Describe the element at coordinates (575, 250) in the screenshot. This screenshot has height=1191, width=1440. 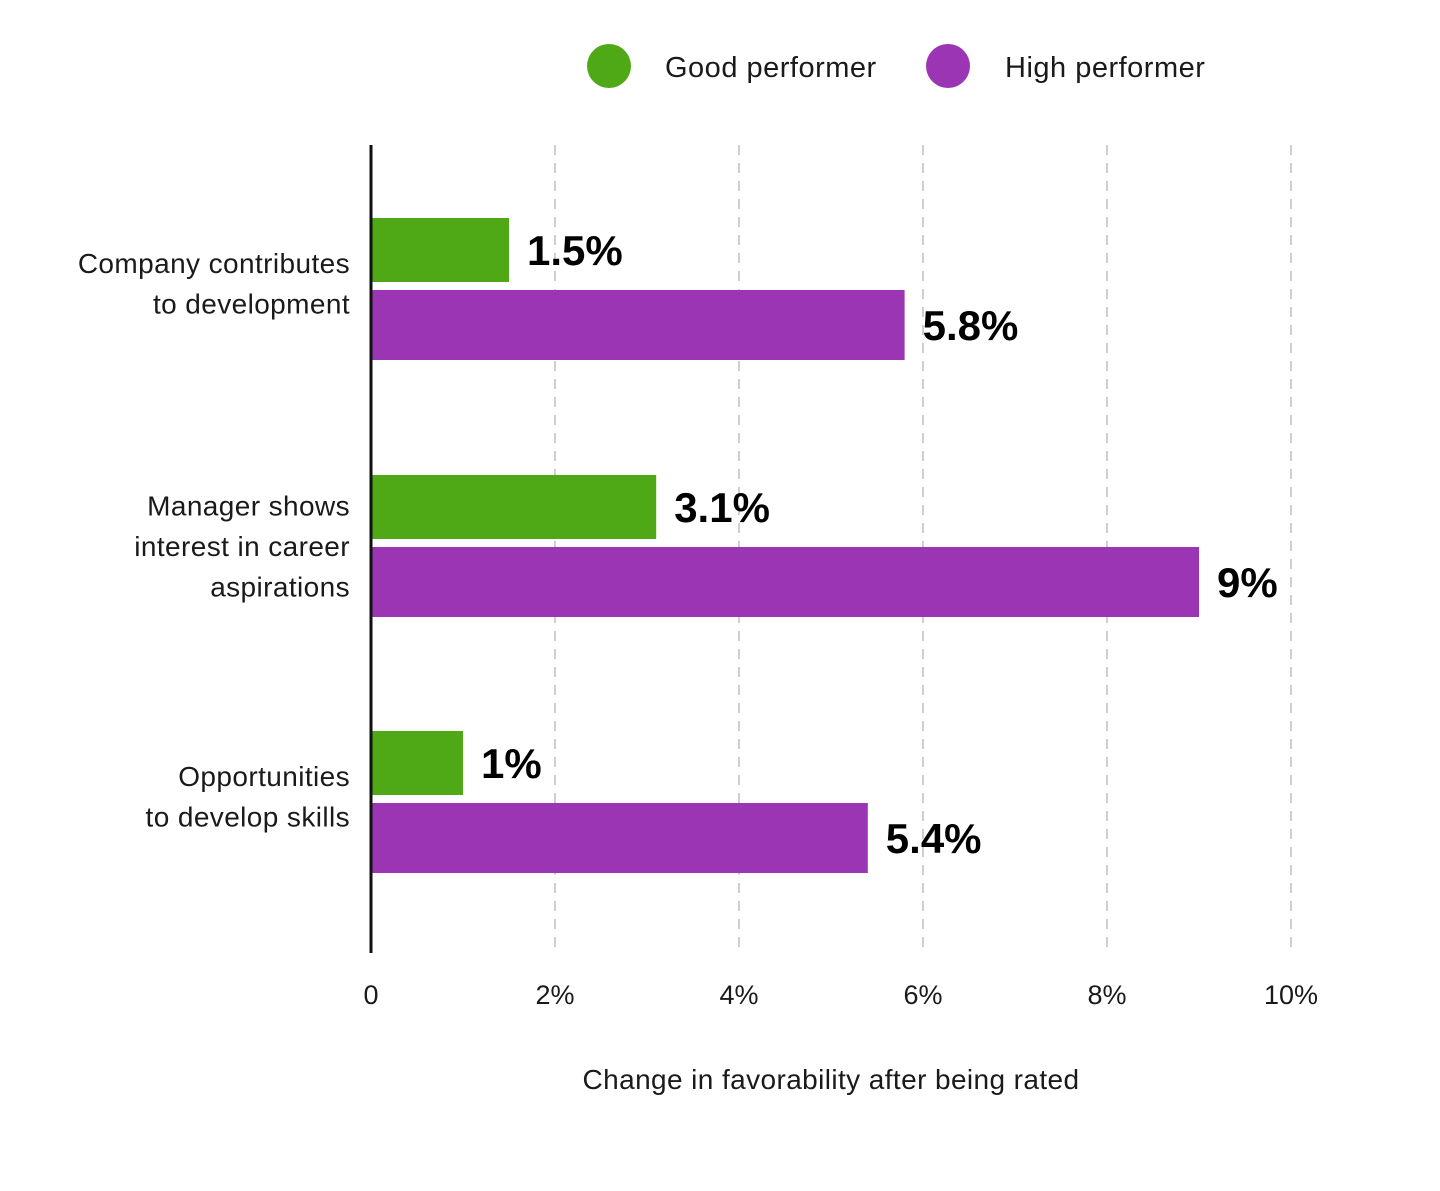
I see `value-label-good-performer-1: 1.5%` at that location.